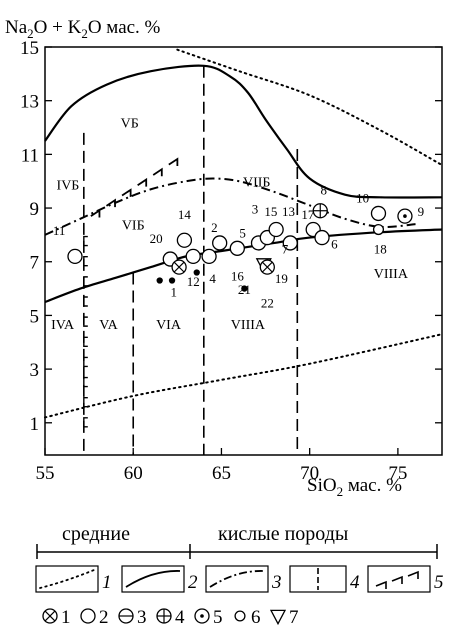 Image resolution: width=454 pixels, height=633 pixels. What do you see at coordinates (238, 276) in the screenshot?
I see `point-number-label: 16` at bounding box center [238, 276].